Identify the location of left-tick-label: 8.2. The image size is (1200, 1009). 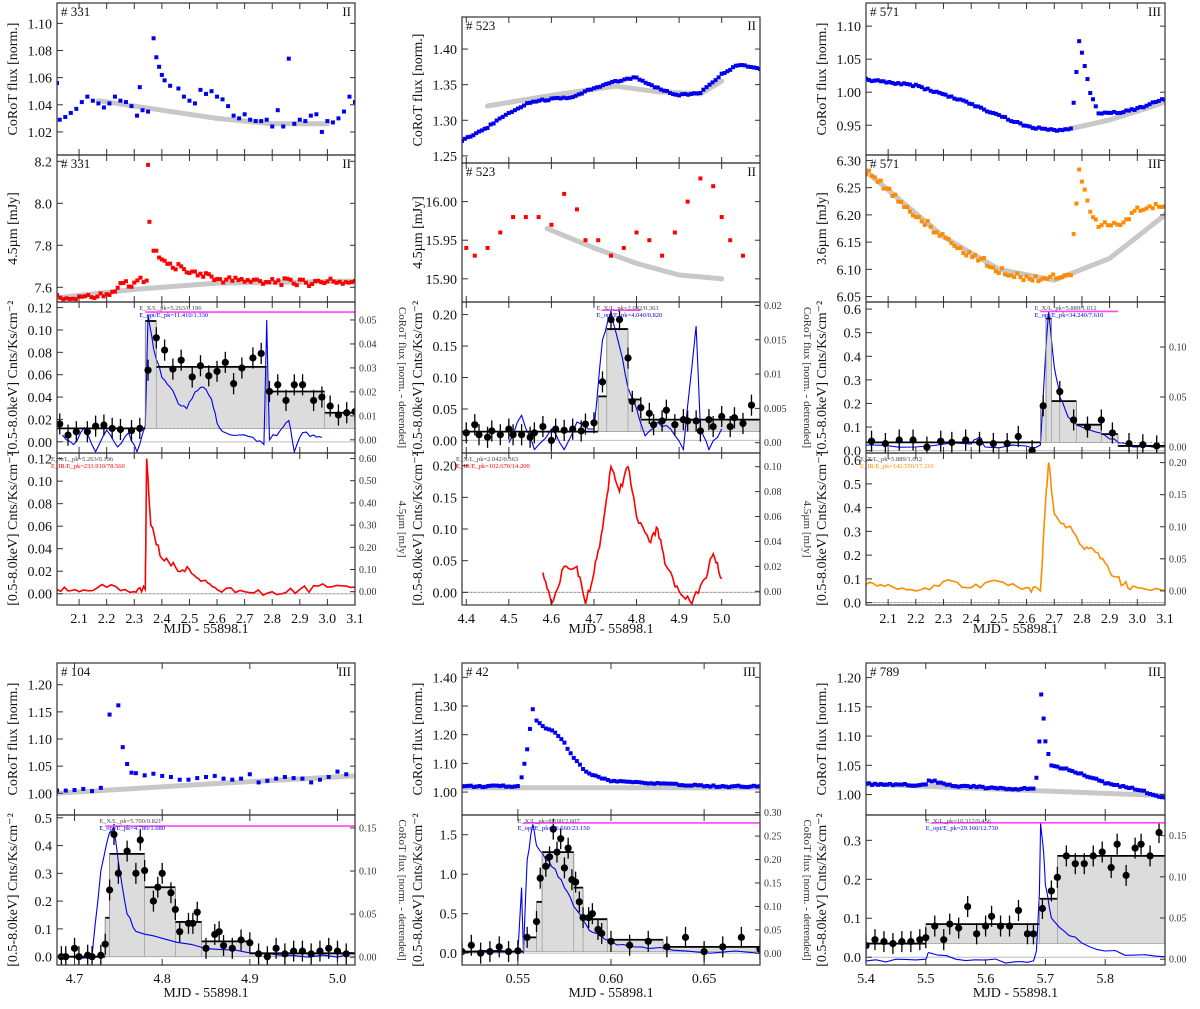
(44, 162).